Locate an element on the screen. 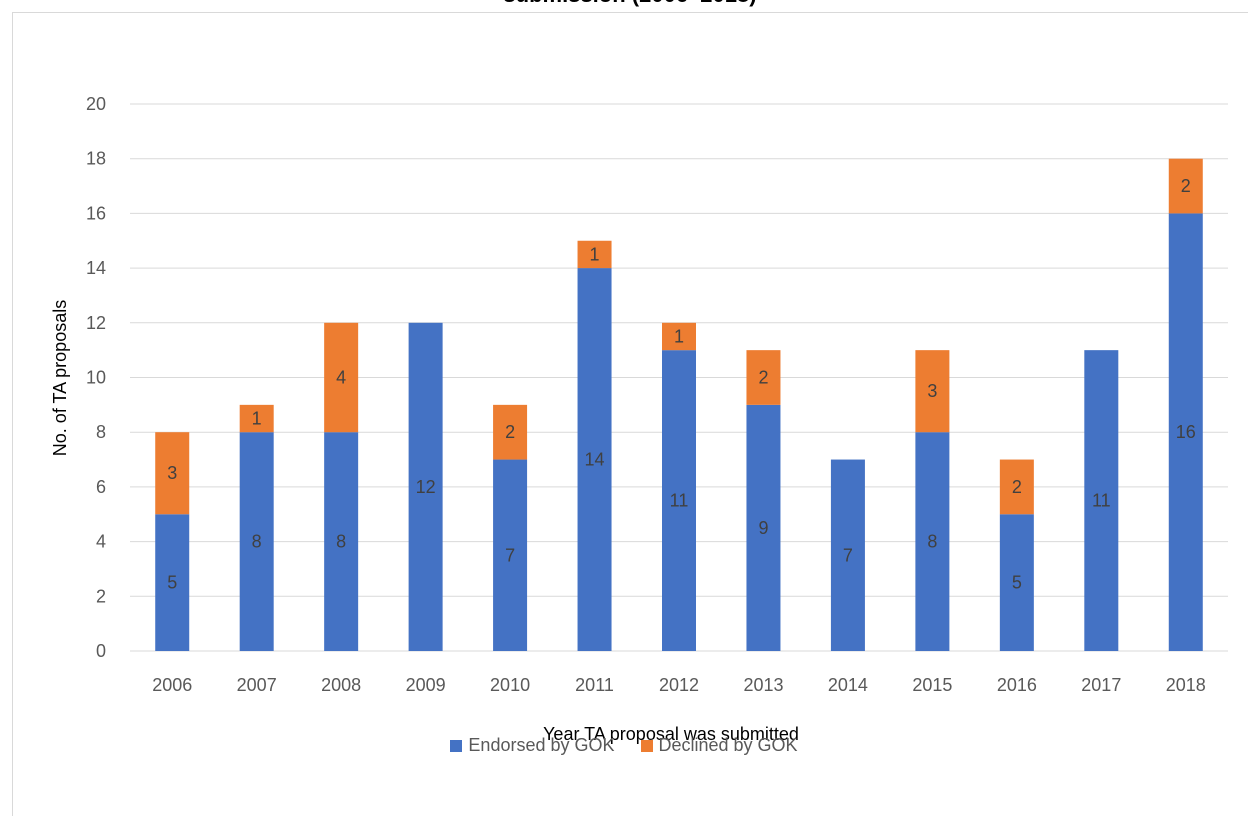 Image resolution: width=1248 pixels, height=816 pixels. y-tick-label: 14 is located at coordinates (96, 268).